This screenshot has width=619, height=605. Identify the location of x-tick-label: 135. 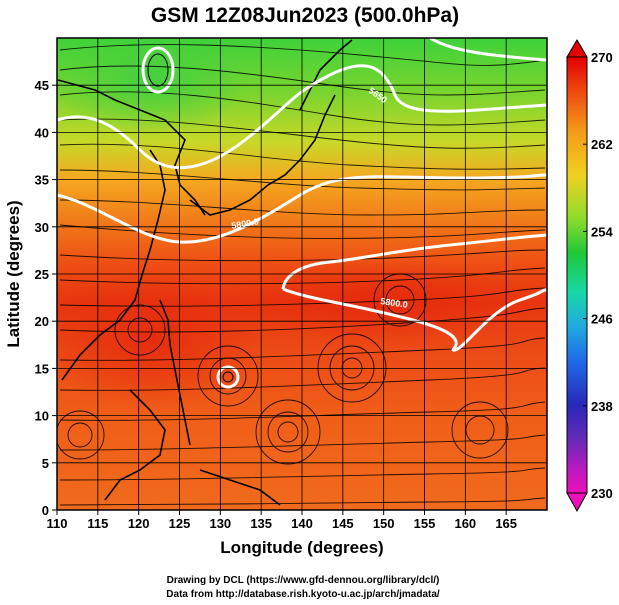
(261, 523).